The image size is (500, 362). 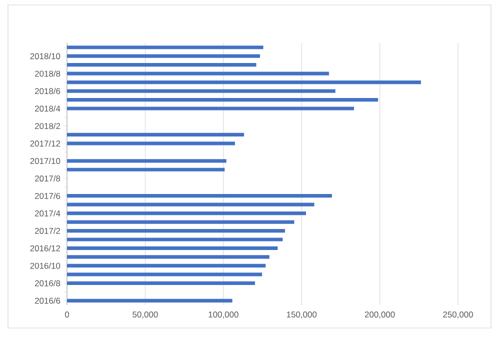 I want to click on x-tick-label: 250,000, so click(x=458, y=315).